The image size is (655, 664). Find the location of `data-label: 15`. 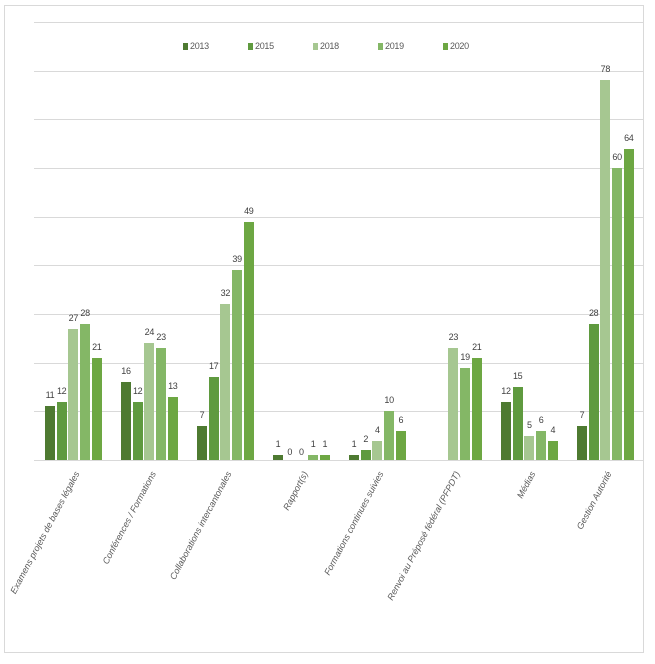

data-label: 15 is located at coordinates (517, 376).